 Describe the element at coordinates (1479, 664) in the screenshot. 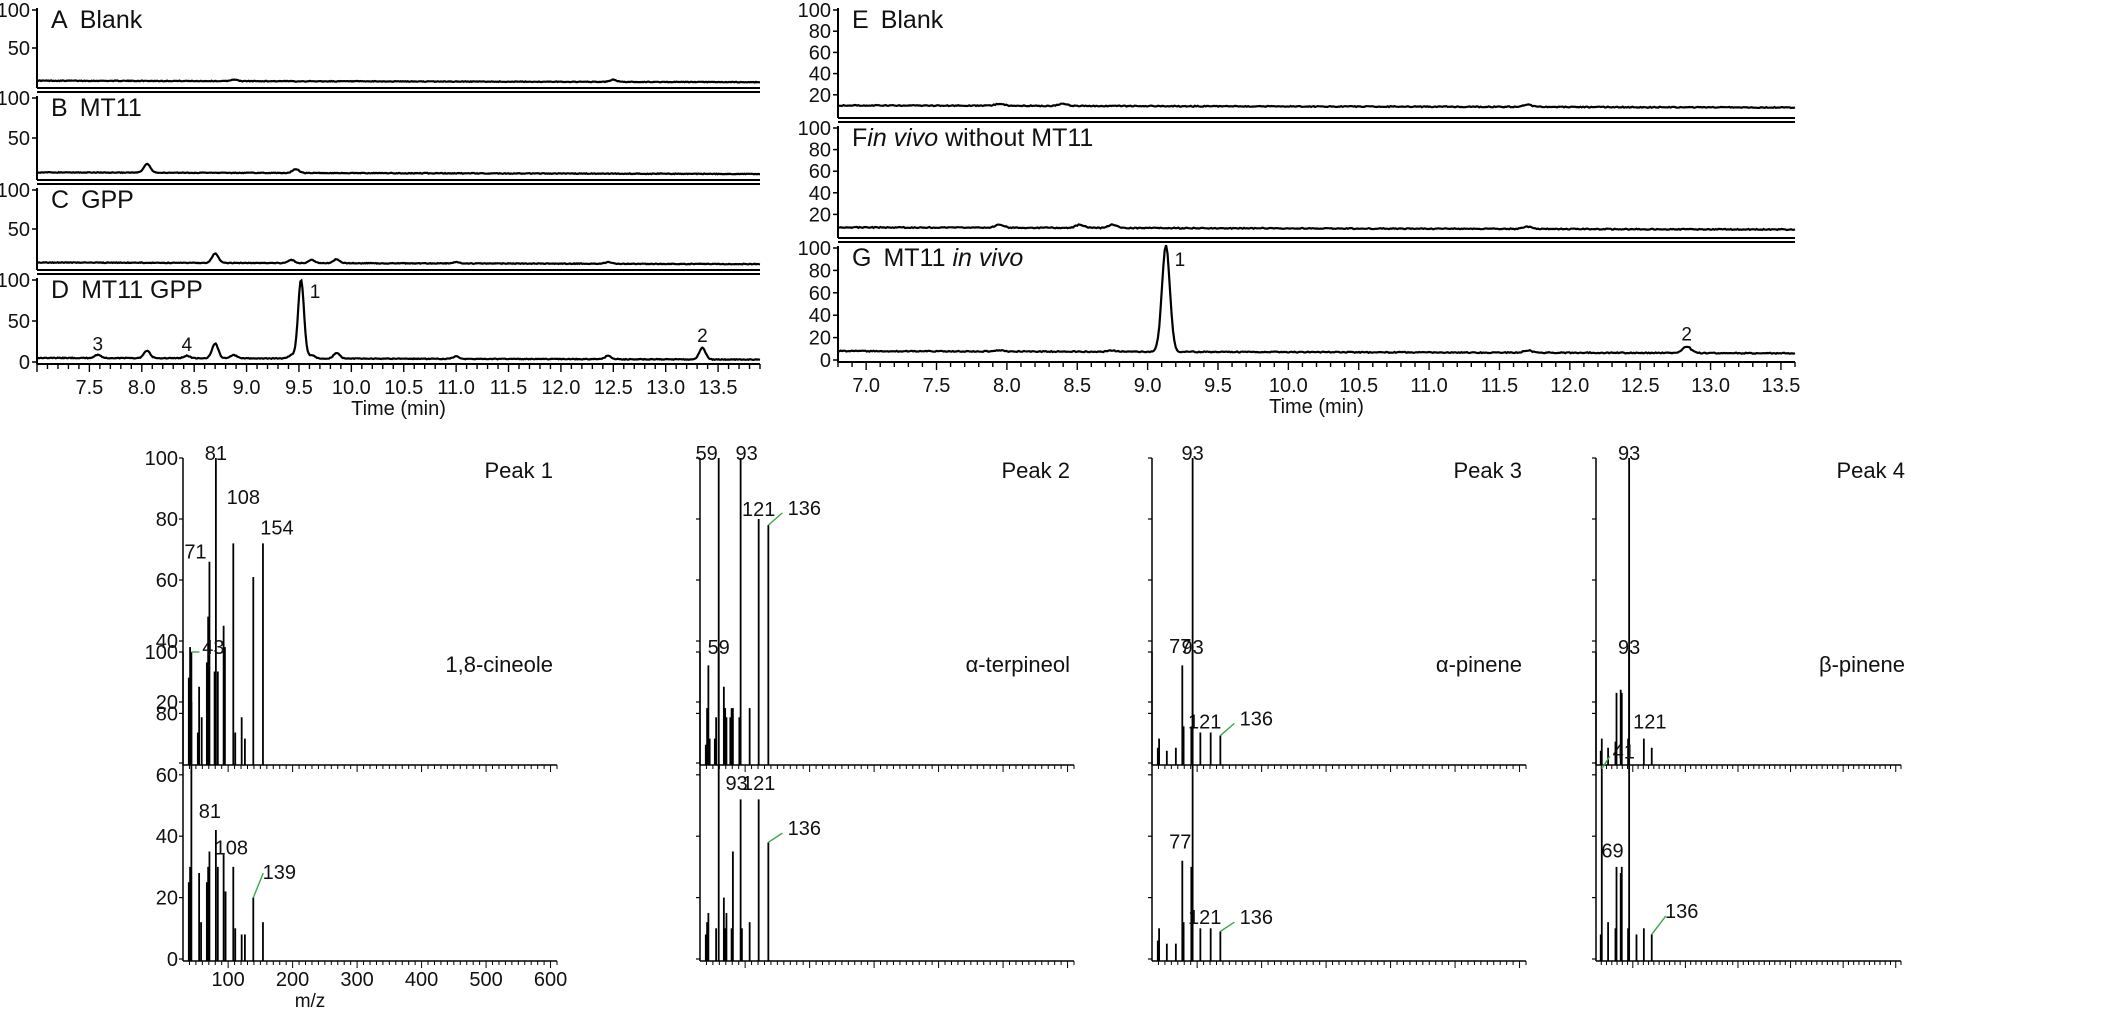

I see `spectrum-name: α-pinene` at that location.